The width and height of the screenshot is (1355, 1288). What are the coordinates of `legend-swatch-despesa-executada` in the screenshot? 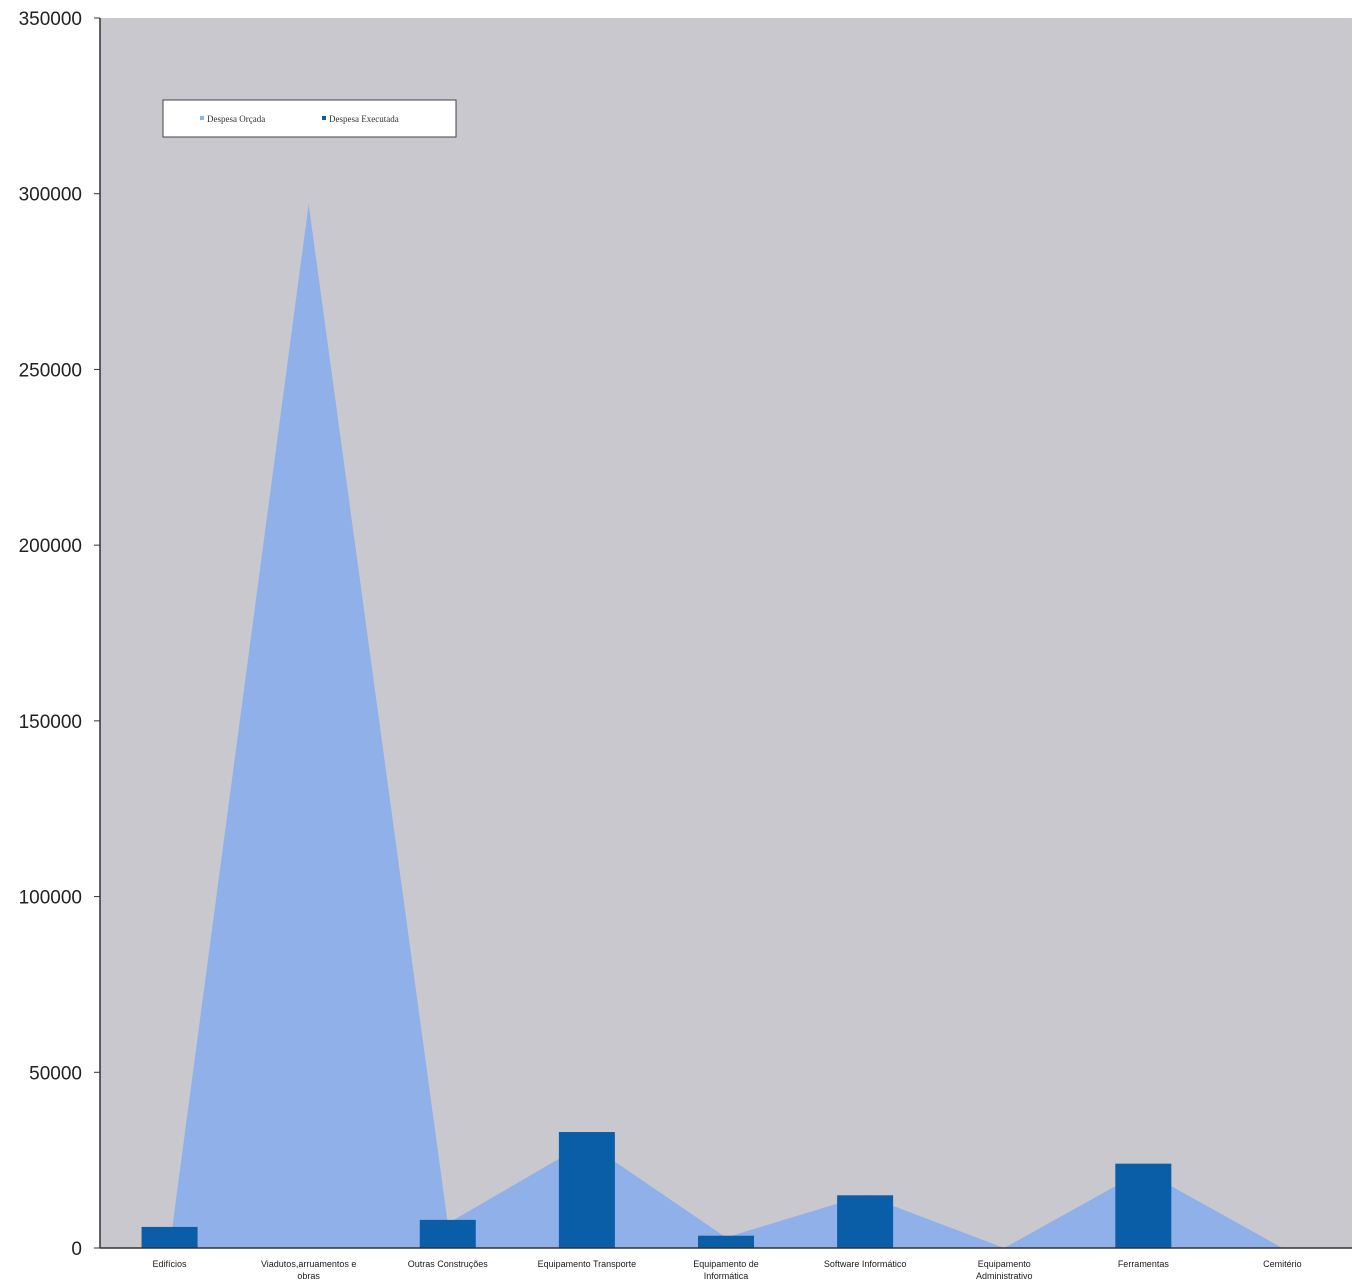 It's located at (324, 118).